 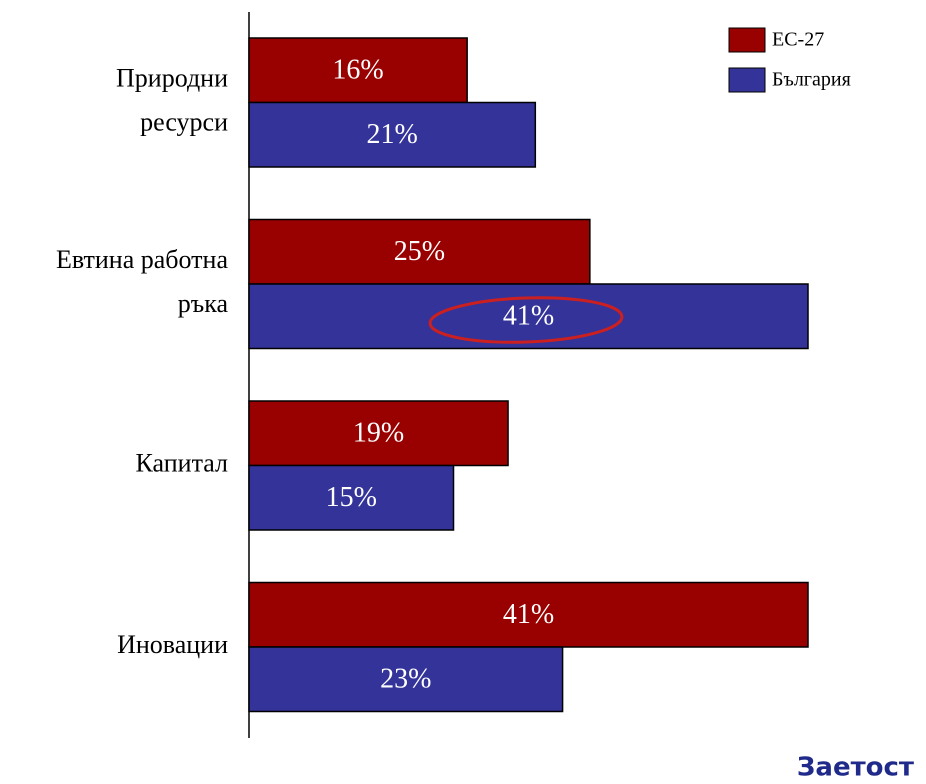 I want to click on category-label: Капитал, so click(x=182, y=462).